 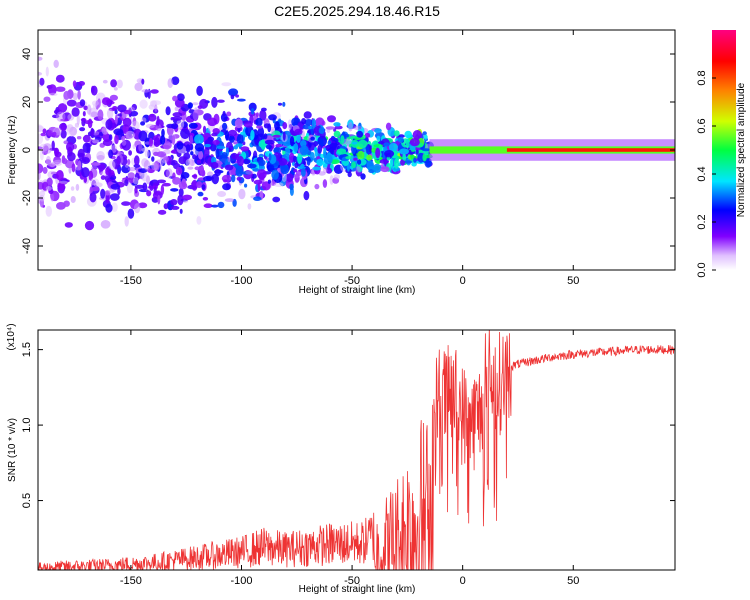 What do you see at coordinates (11, 336) in the screenshot?
I see `snr-scale-label: (x10⁴)` at bounding box center [11, 336].